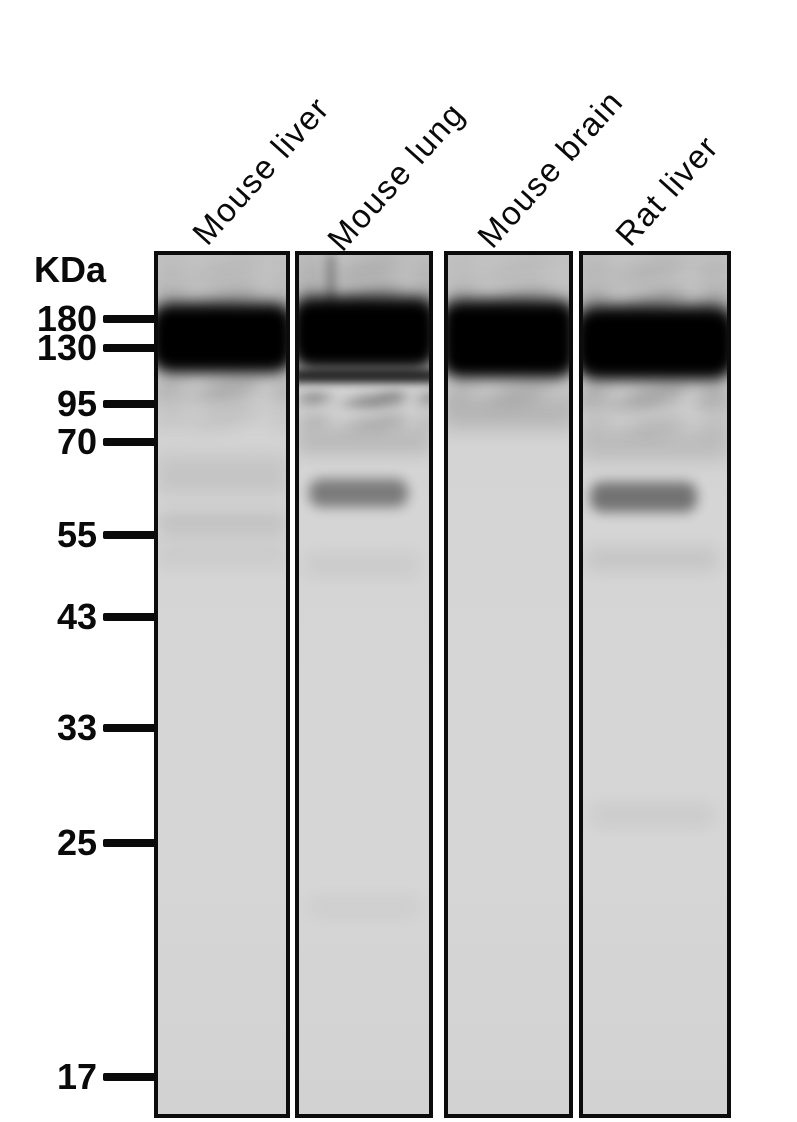 Image resolution: width=797 pixels, height=1122 pixels. Describe the element at coordinates (76, 616) in the screenshot. I see `marker-label-43: 43` at that location.